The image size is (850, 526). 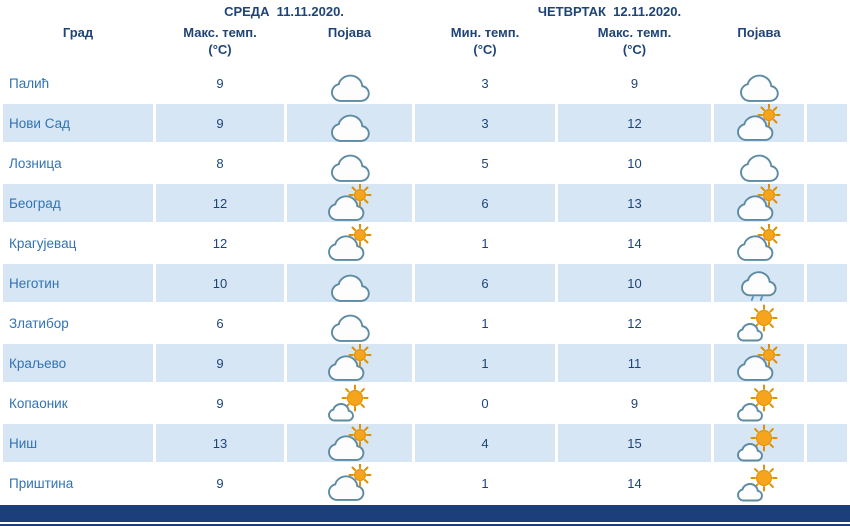 What do you see at coordinates (349, 42) in the screenshot?
I see `column-header-wed-appearance: Појава` at bounding box center [349, 42].